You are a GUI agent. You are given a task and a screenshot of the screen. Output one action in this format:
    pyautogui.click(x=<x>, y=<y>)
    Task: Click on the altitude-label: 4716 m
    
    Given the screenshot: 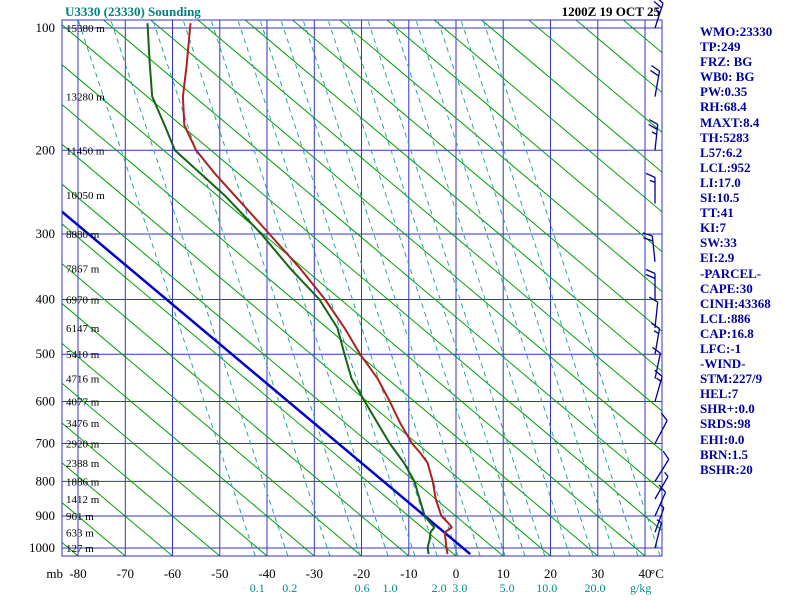 What is the action you would take?
    pyautogui.click(x=83, y=380)
    